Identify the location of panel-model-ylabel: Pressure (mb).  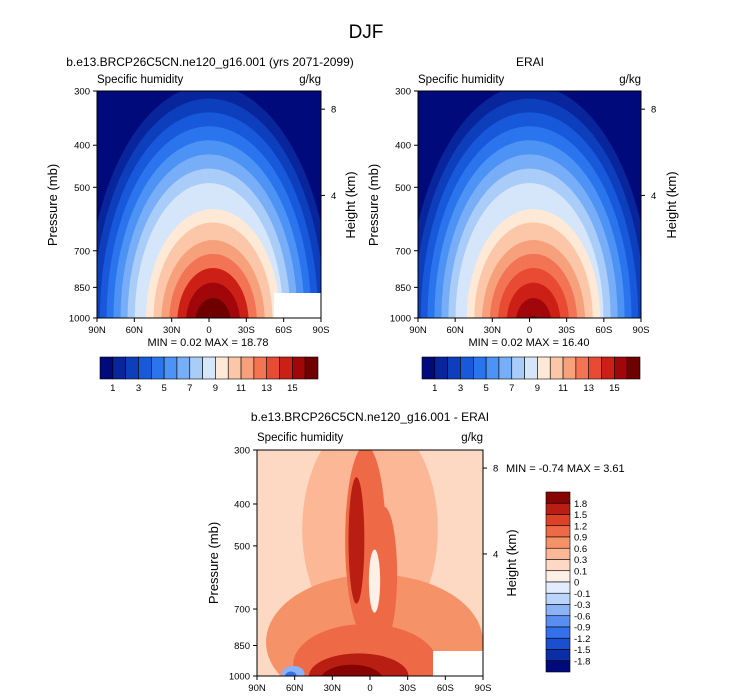
(52, 205).